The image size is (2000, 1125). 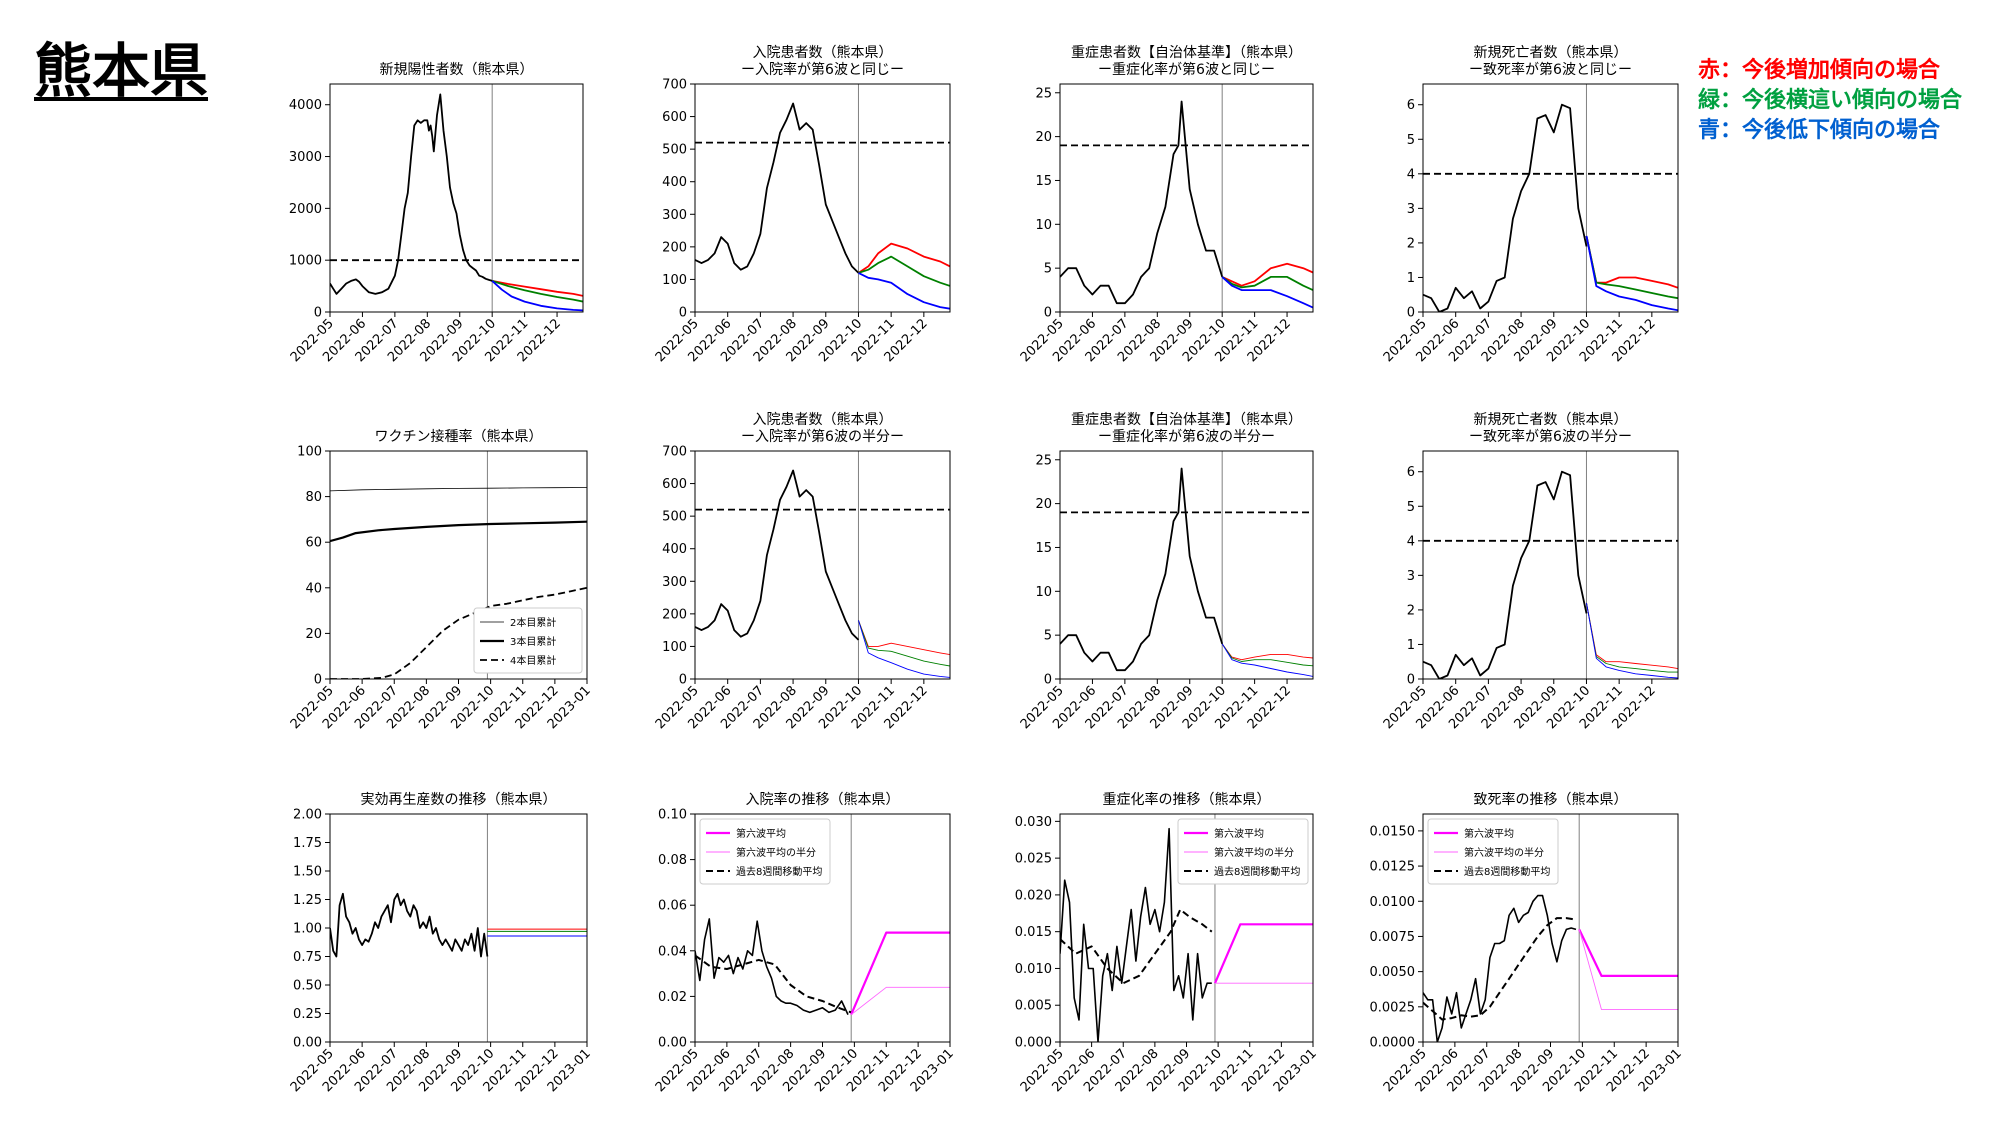 What do you see at coordinates (674, 484) in the screenshot?
I see `y-tick-label: 600` at bounding box center [674, 484].